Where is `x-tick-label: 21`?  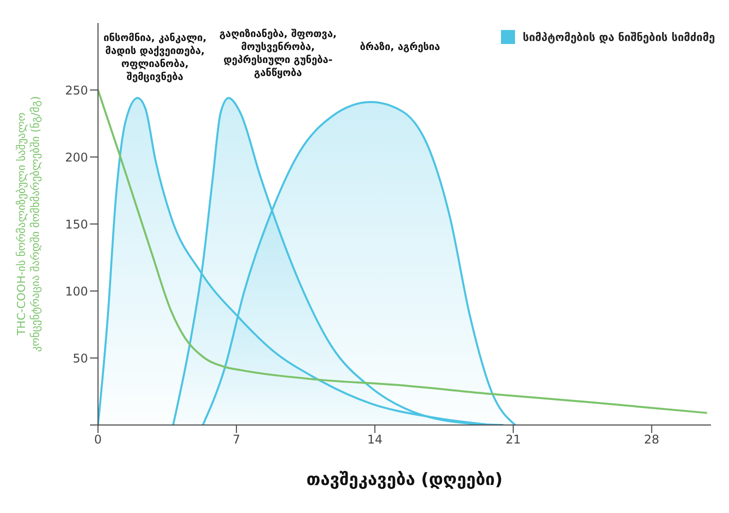
x-tick-label: 21 is located at coordinates (513, 439).